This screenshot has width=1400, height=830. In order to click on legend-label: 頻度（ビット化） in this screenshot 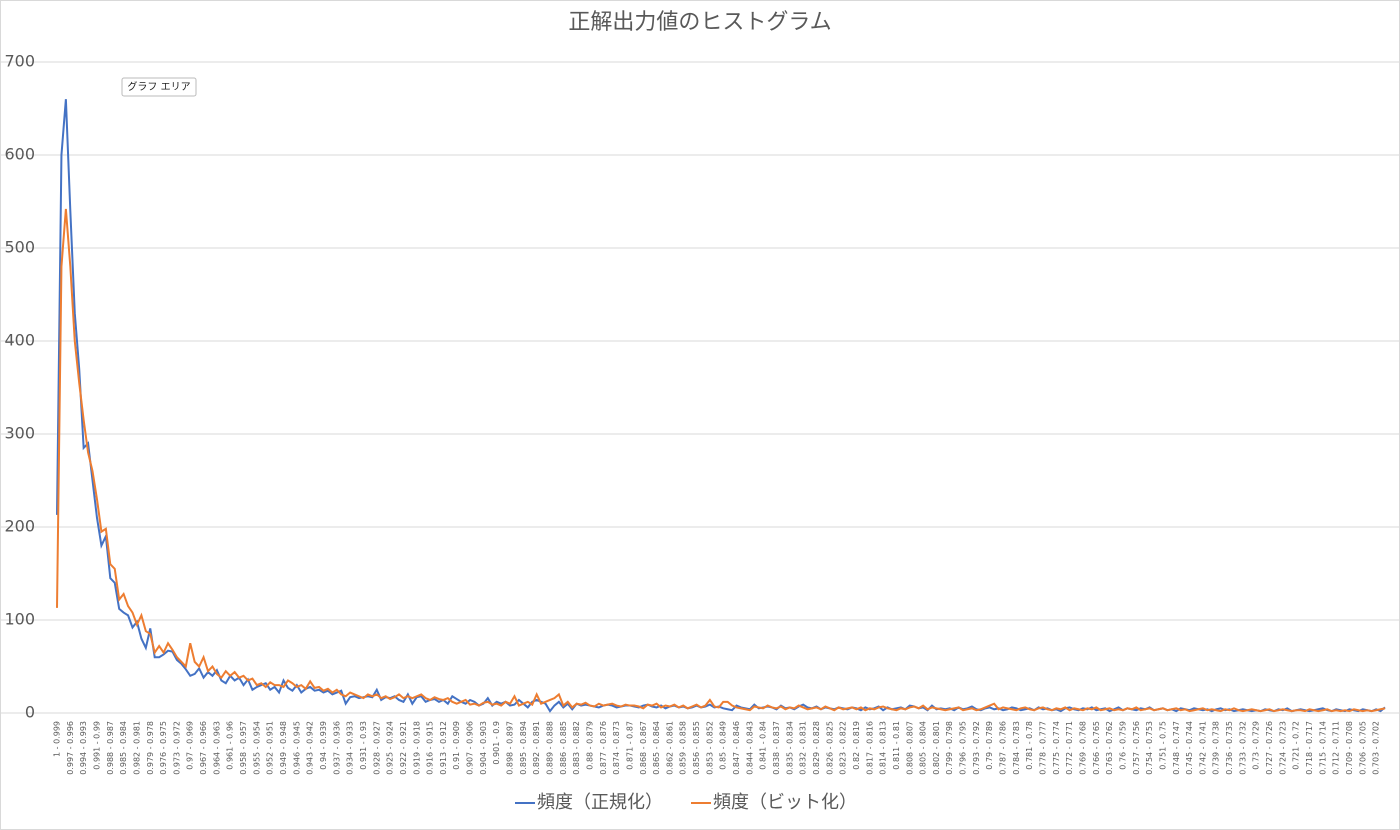, I will do `click(785, 802)`.